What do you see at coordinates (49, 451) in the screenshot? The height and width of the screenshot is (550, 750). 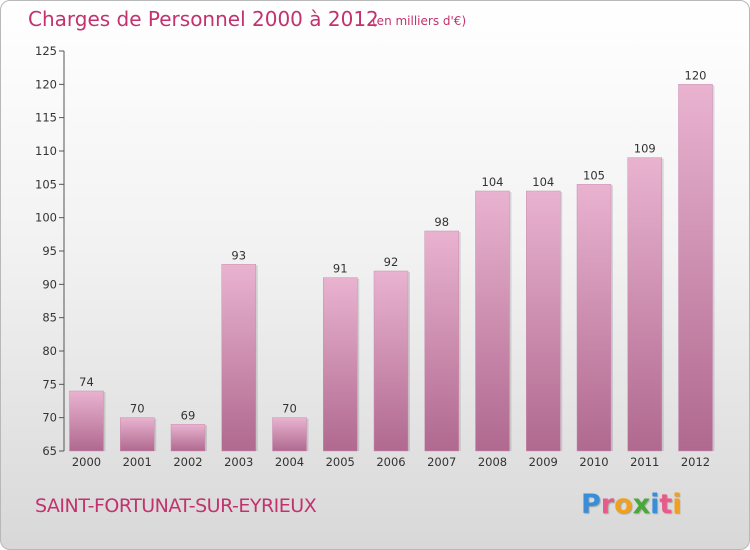 I see `y-tick-label: 65` at bounding box center [49, 451].